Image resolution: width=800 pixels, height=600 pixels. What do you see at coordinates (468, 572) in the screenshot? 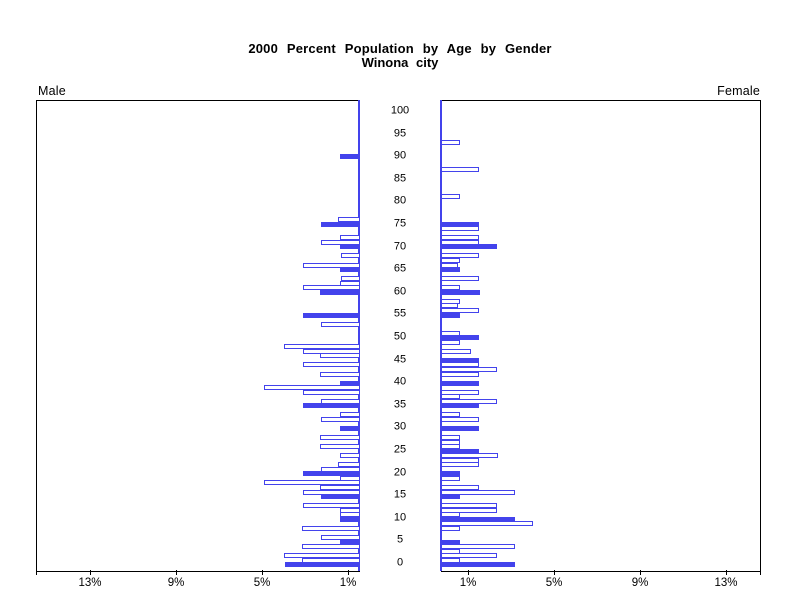
I see `female-pct-tick-1-tickmark` at bounding box center [468, 572].